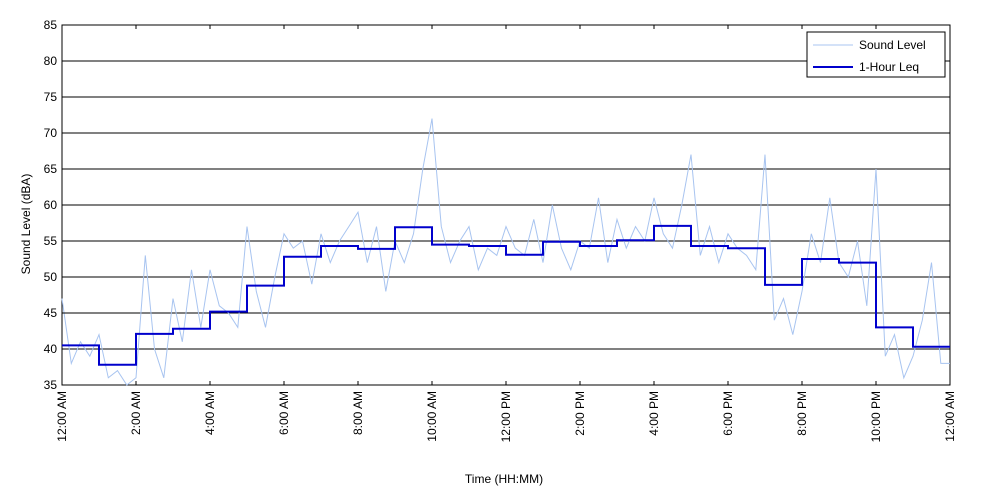  Describe the element at coordinates (136, 413) in the screenshot. I see `x-tick-label: 2:00 AM` at that location.